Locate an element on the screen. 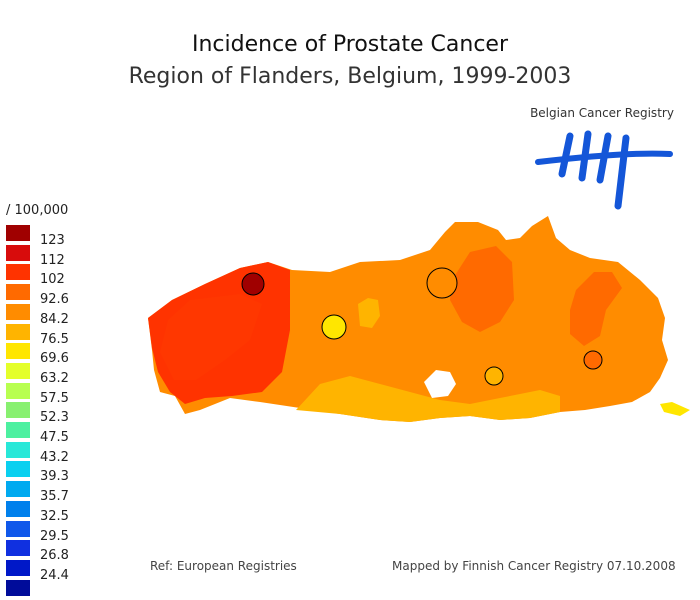 The width and height of the screenshot is (700, 600). legend-item: 92.6 is located at coordinates (66, 295).